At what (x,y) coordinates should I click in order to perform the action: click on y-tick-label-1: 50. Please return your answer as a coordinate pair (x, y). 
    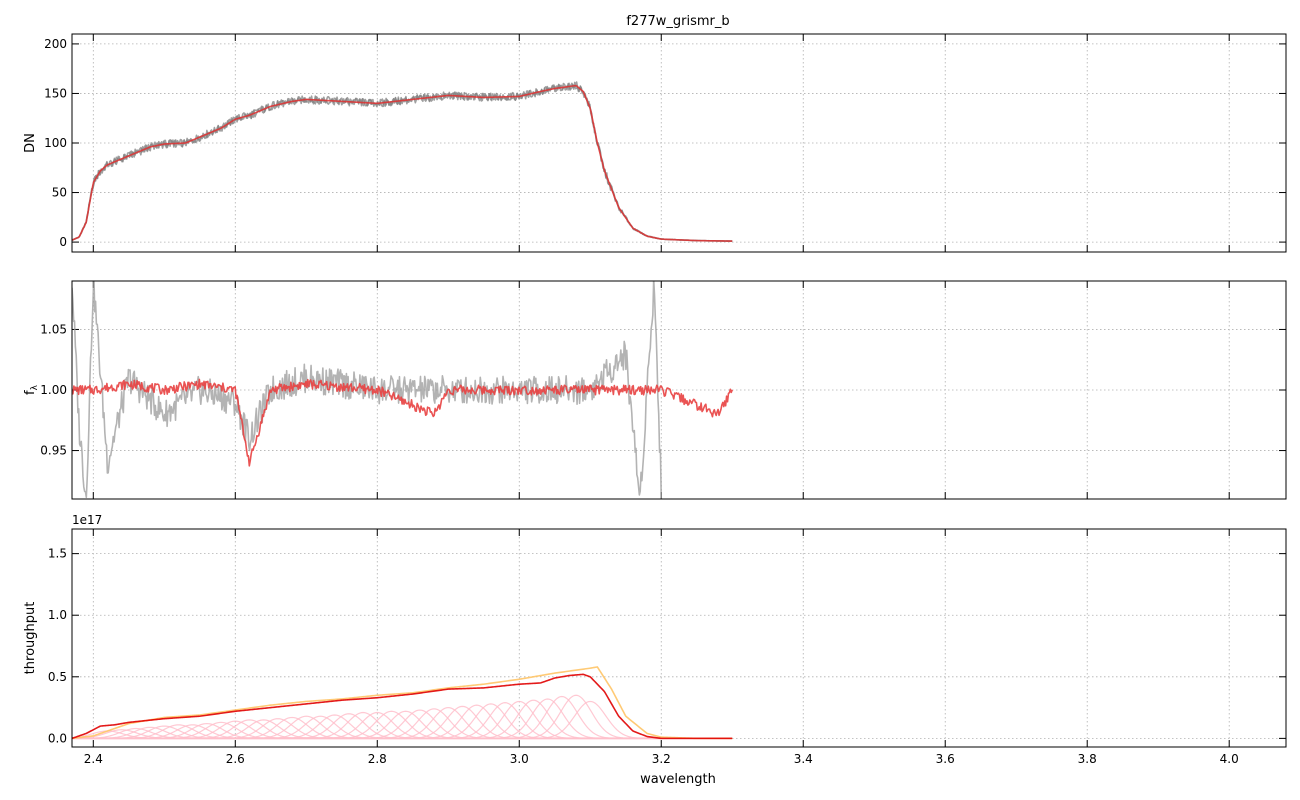
    Looking at the image, I should click on (59, 193).